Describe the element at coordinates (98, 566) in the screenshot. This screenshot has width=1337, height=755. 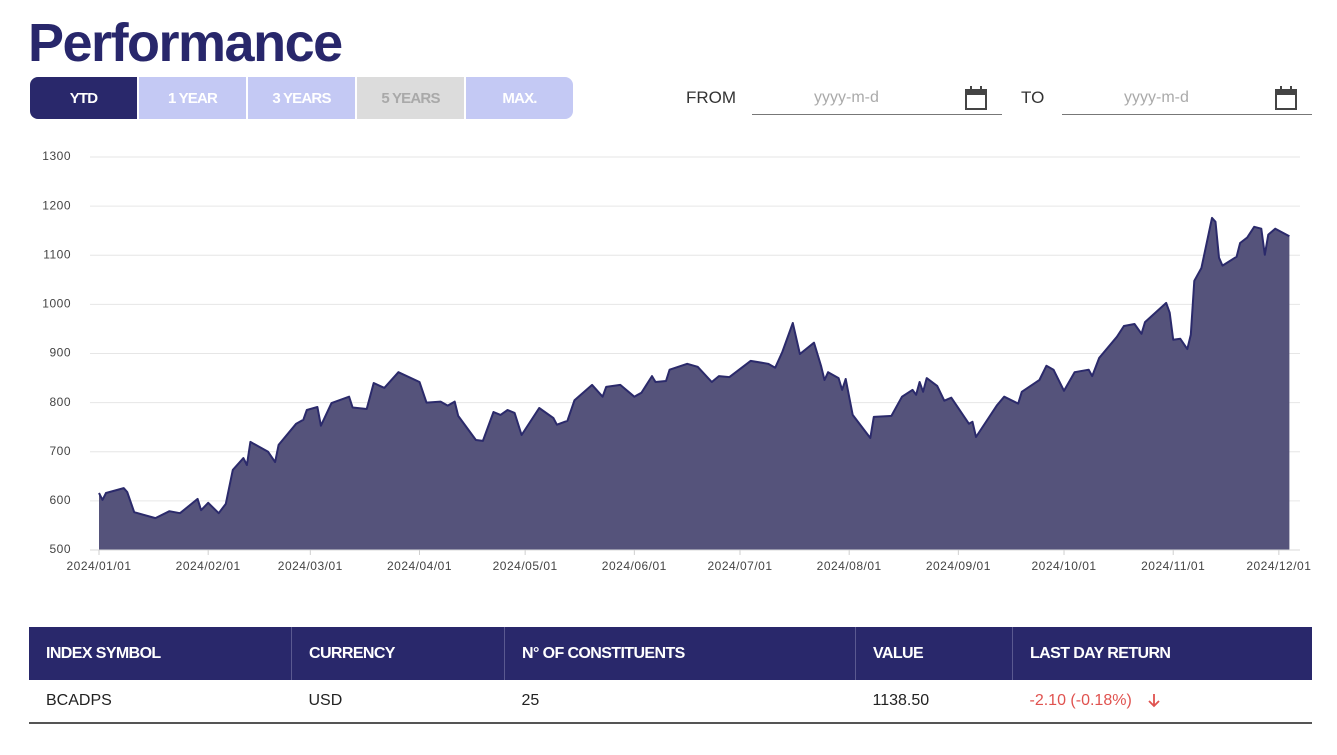
I see `x-tick-label: 2024/01/01` at that location.